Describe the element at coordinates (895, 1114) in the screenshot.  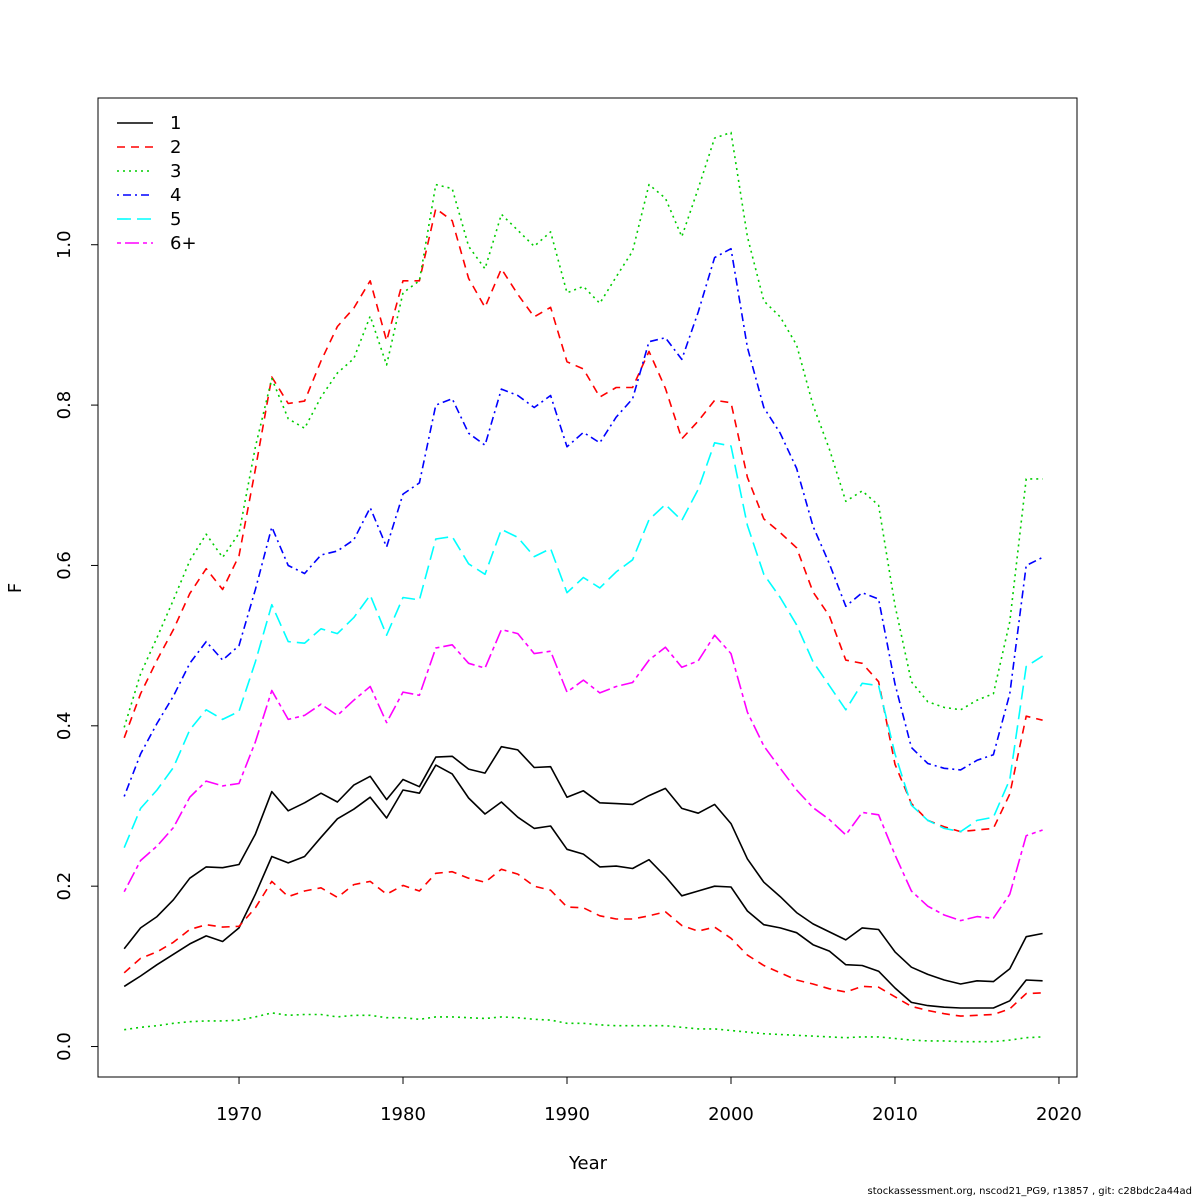
I see `x-tick-label: 2010` at that location.